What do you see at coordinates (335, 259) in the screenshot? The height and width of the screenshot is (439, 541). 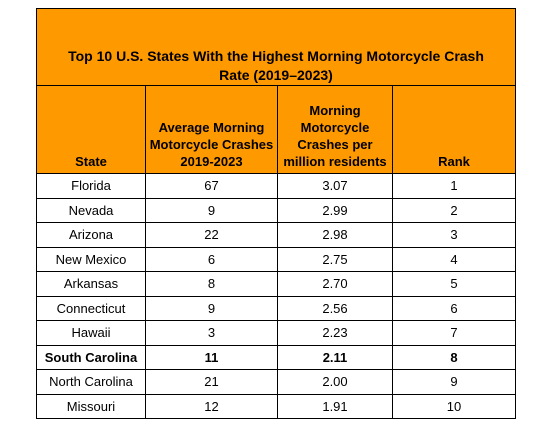 I see `table-cell: 2.75` at bounding box center [335, 259].